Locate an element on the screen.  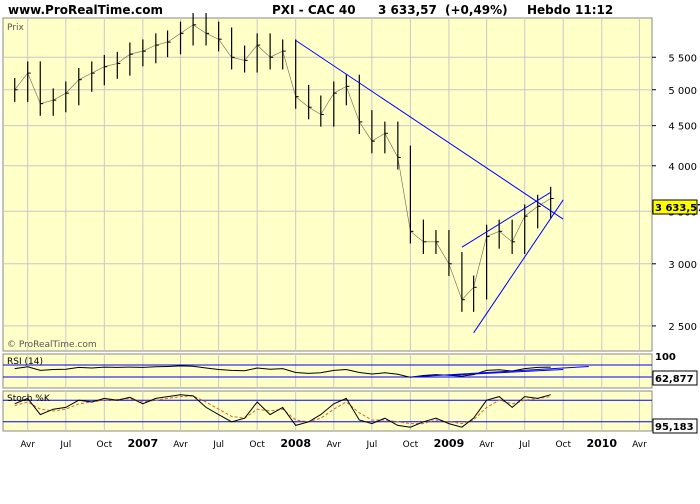
stoch-last-box is located at coordinates (675, 426).